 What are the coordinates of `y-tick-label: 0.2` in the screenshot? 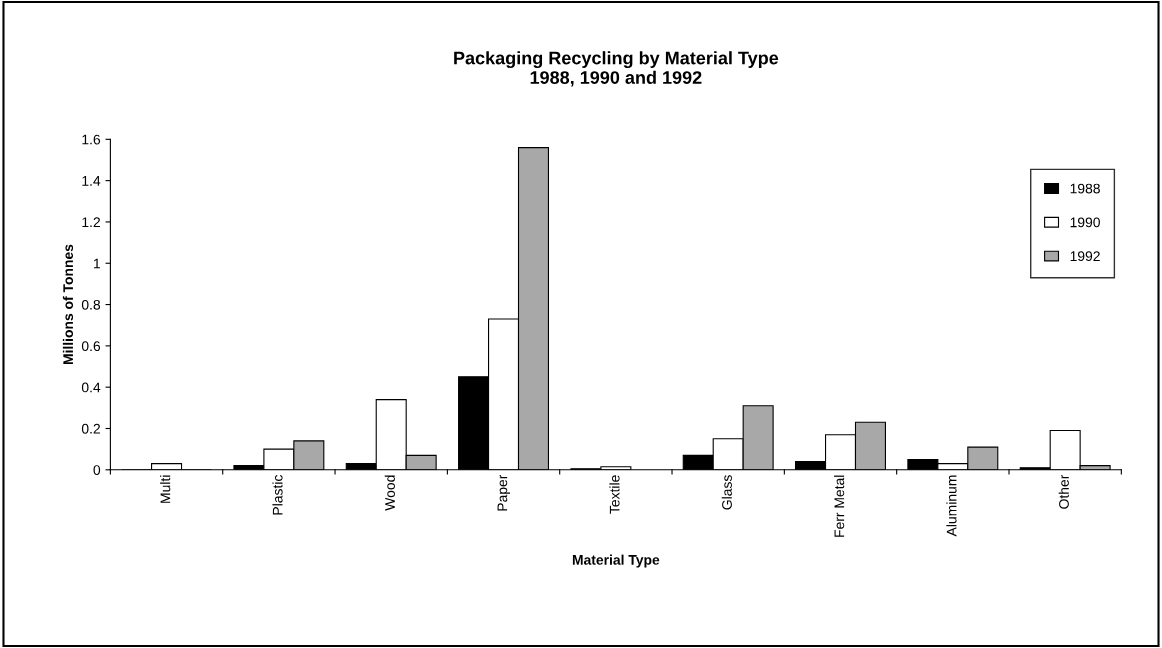 It's located at (90, 428).